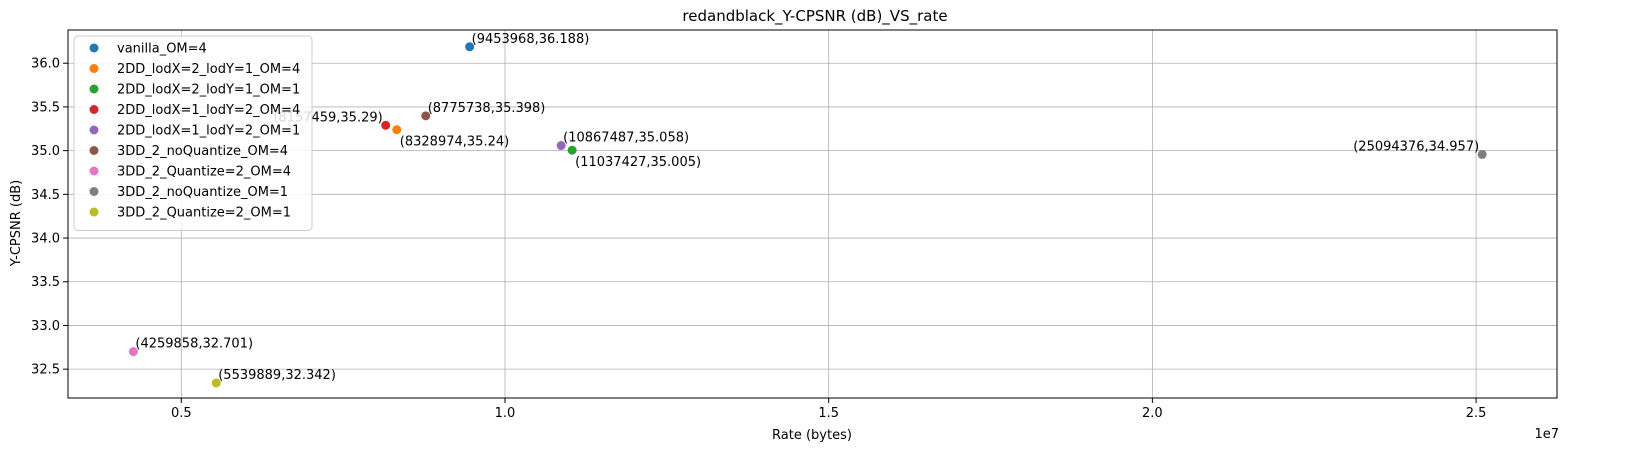 Image resolution: width=1630 pixels, height=468 pixels. I want to click on y-tick-label: 35.0, so click(45, 151).